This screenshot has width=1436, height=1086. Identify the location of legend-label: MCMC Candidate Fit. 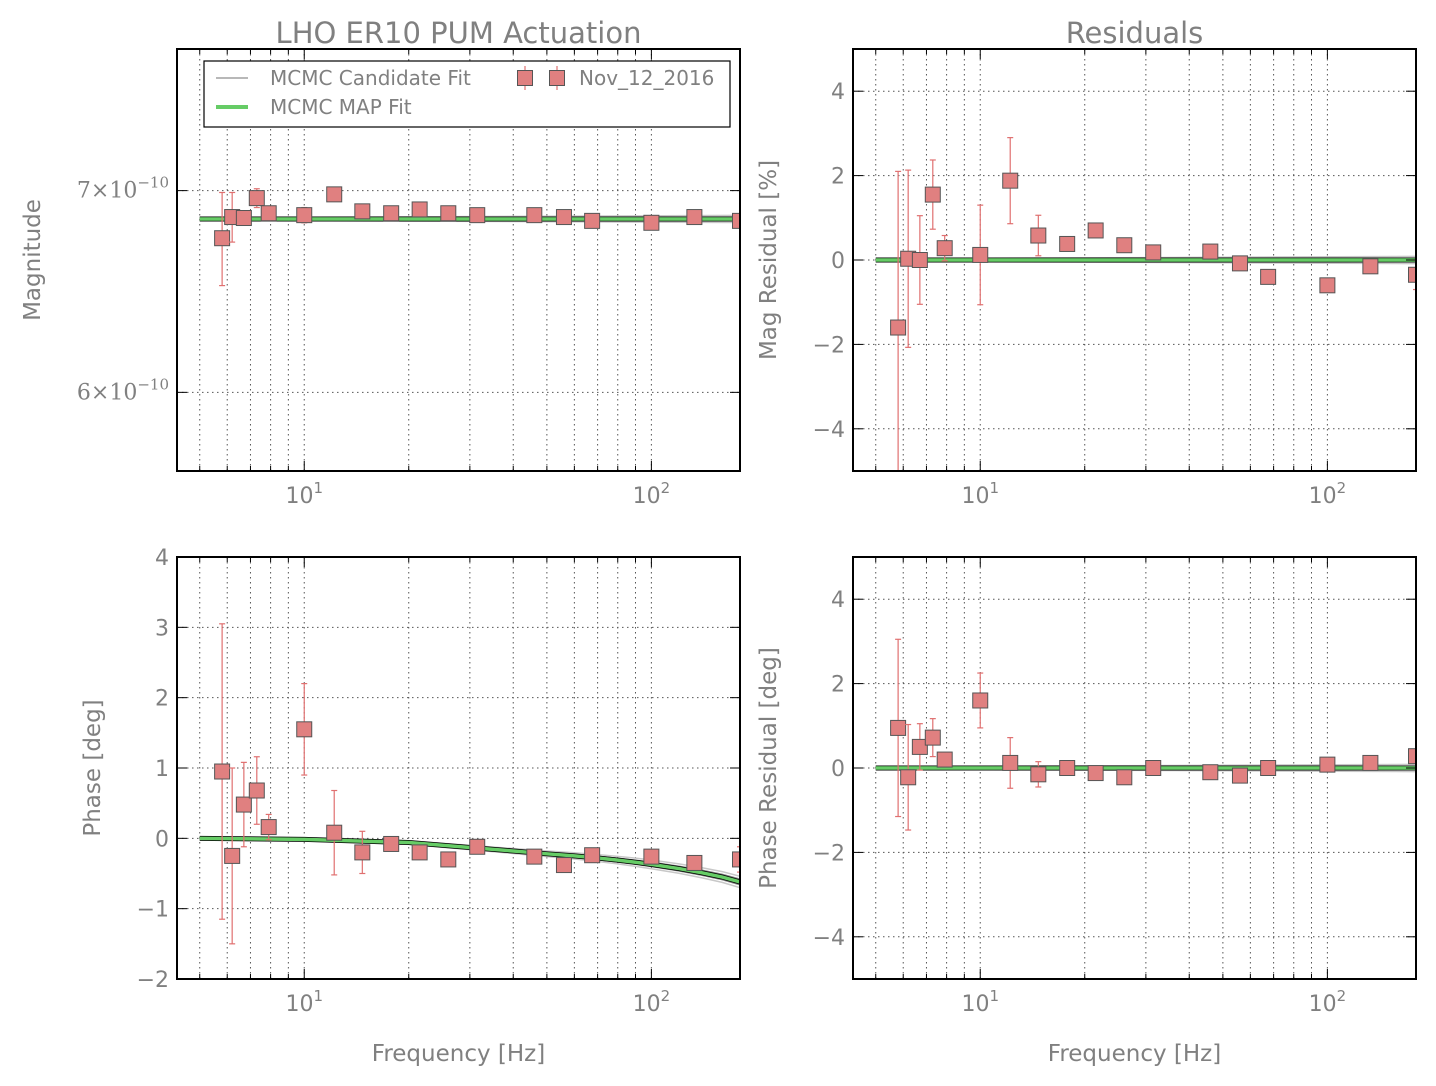
(370, 78).